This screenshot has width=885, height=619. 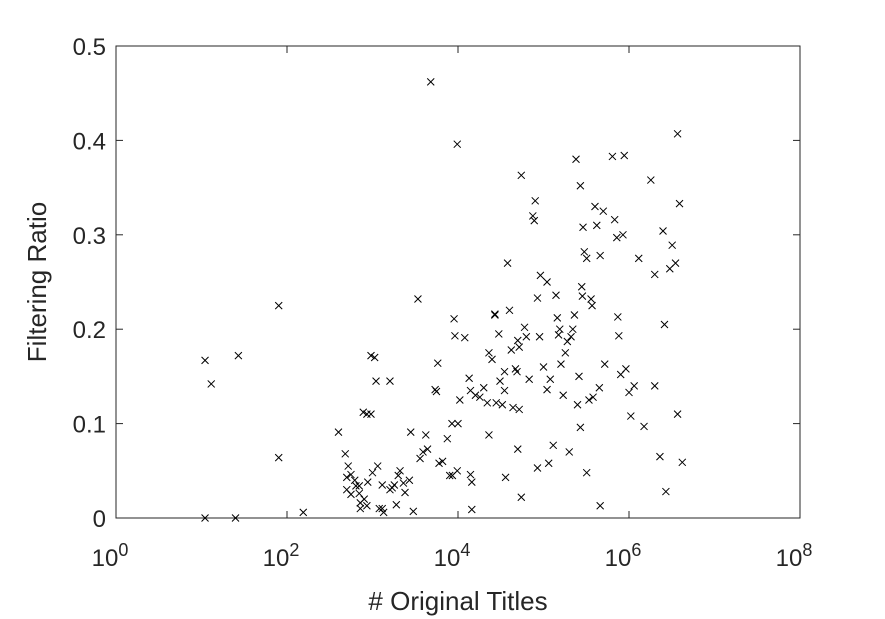 I want to click on x-tick-label: 102, so click(x=281, y=556).